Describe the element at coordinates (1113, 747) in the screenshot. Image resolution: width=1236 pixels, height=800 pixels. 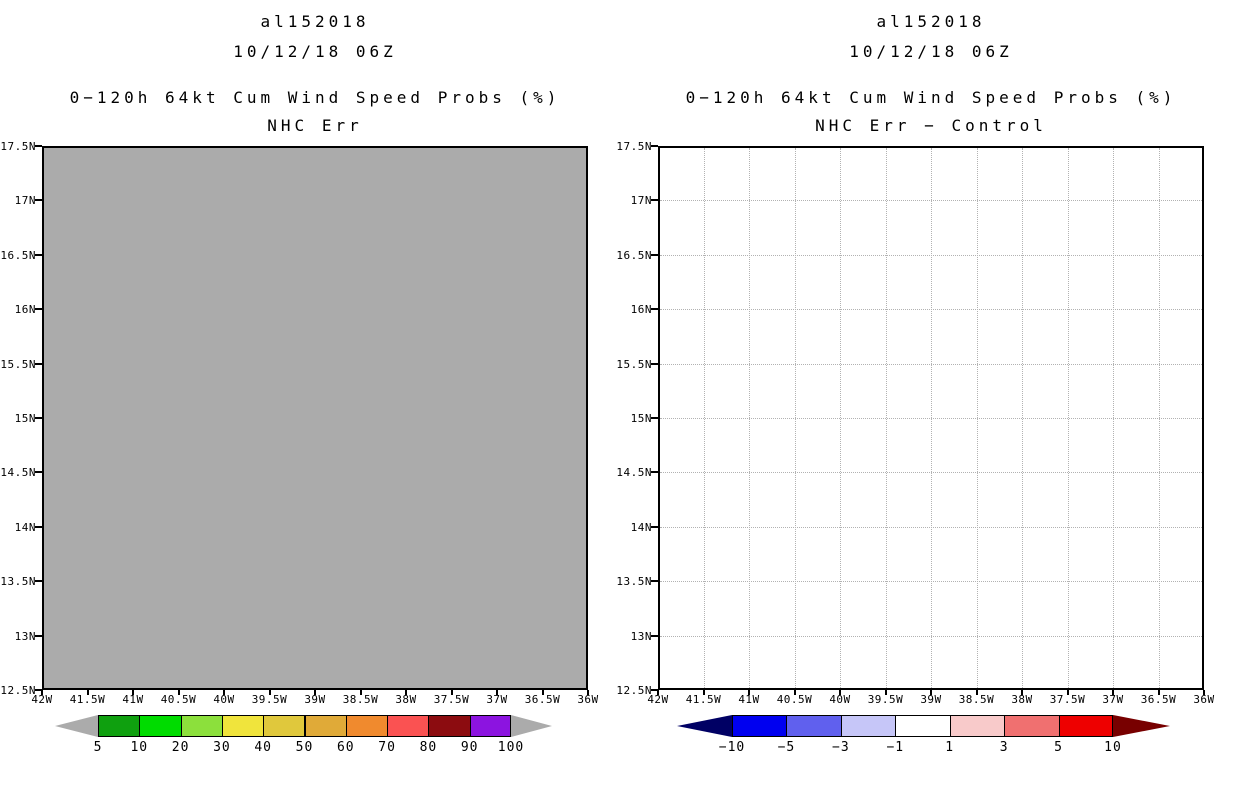
I see `colorbar-tick-label: 10` at that location.